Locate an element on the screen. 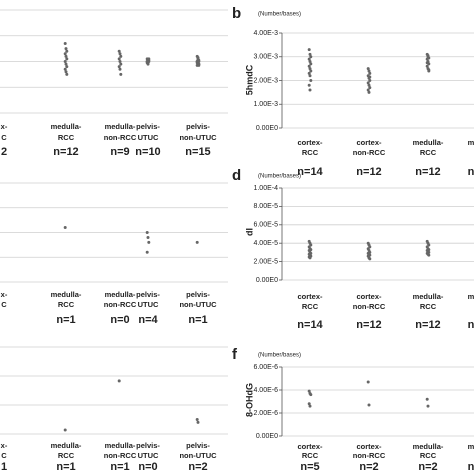  category-label: non-UTUC is located at coordinates (198, 137).